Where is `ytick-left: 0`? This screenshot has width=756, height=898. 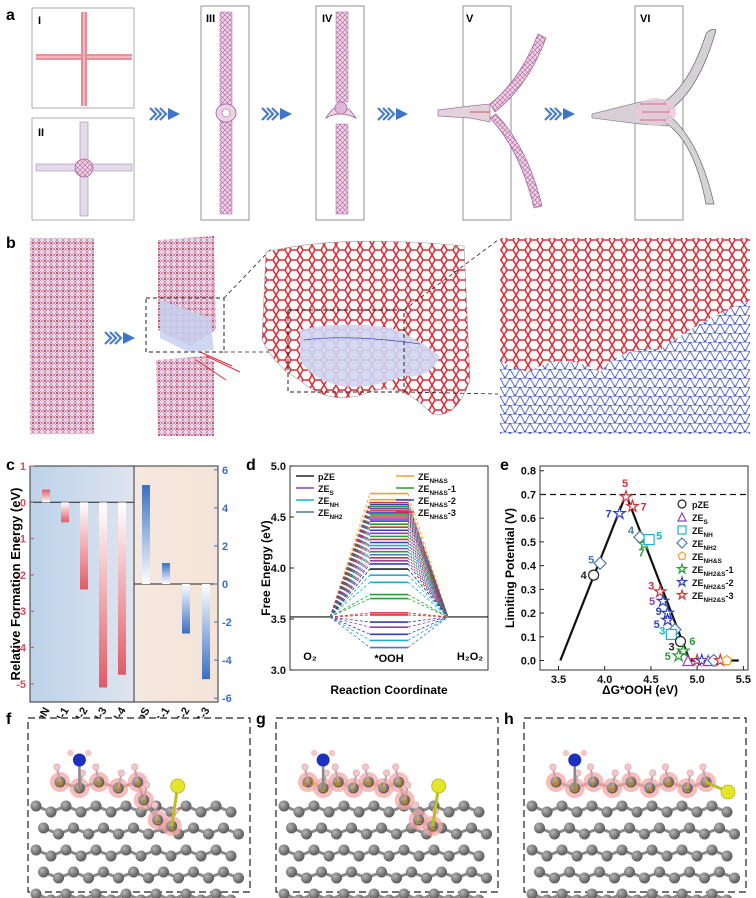
ytick-left: 0 is located at coordinates (23, 503).